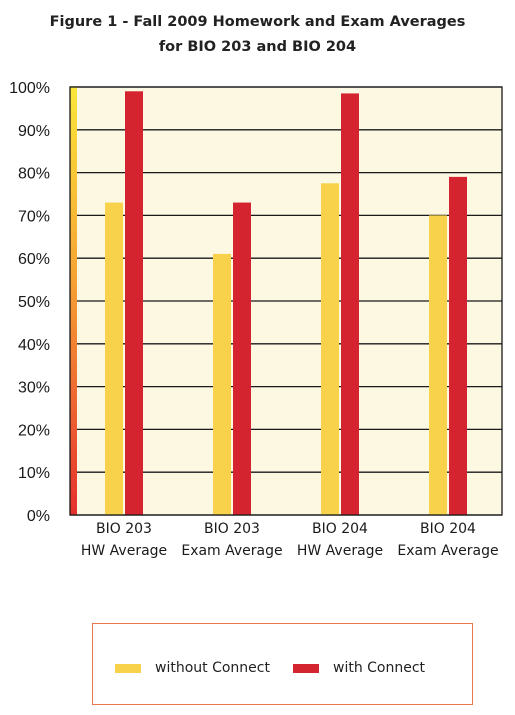  I want to click on legend-item-without-connect: without Connect, so click(192, 668).